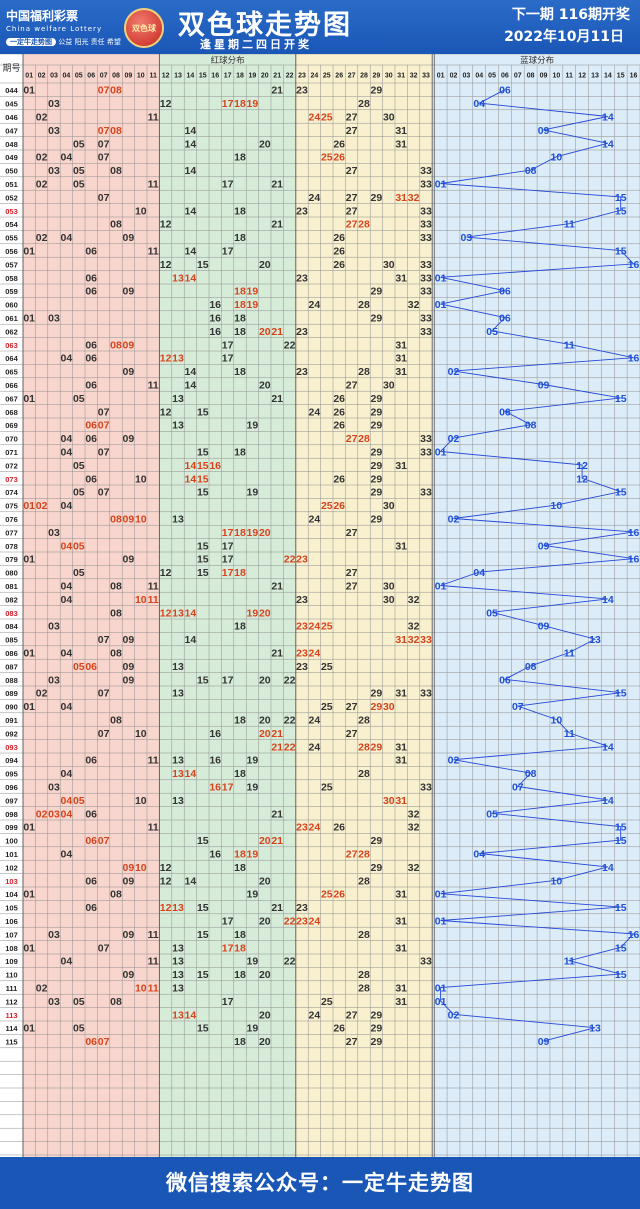  I want to click on blue-ball: 06, so click(505, 292).